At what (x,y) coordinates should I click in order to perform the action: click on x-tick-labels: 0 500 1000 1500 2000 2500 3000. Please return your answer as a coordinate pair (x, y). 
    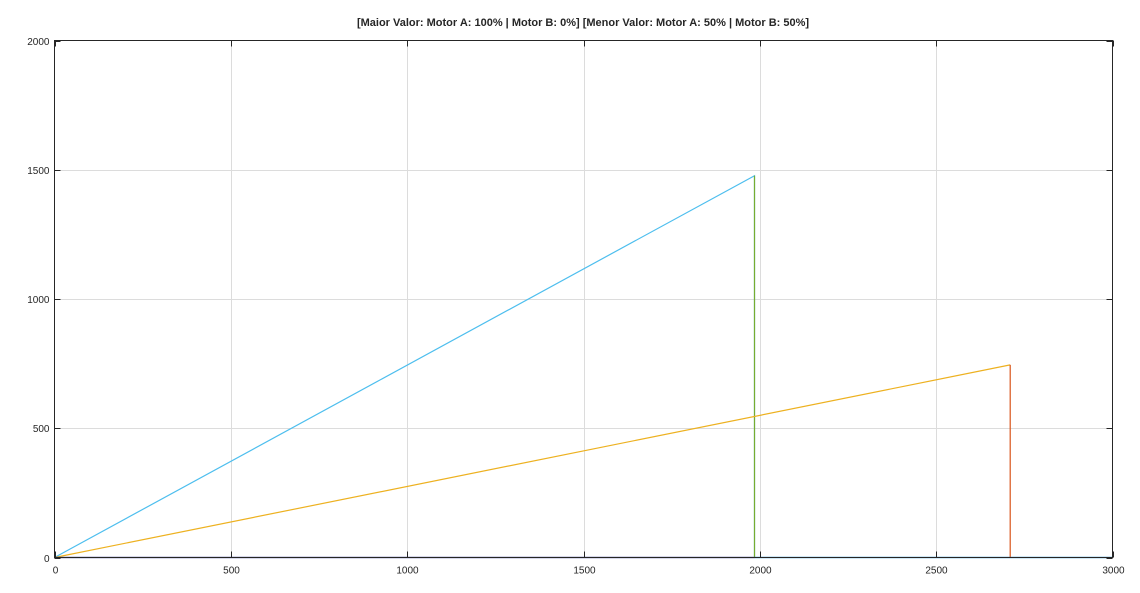
    Looking at the image, I should click on (589, 571).